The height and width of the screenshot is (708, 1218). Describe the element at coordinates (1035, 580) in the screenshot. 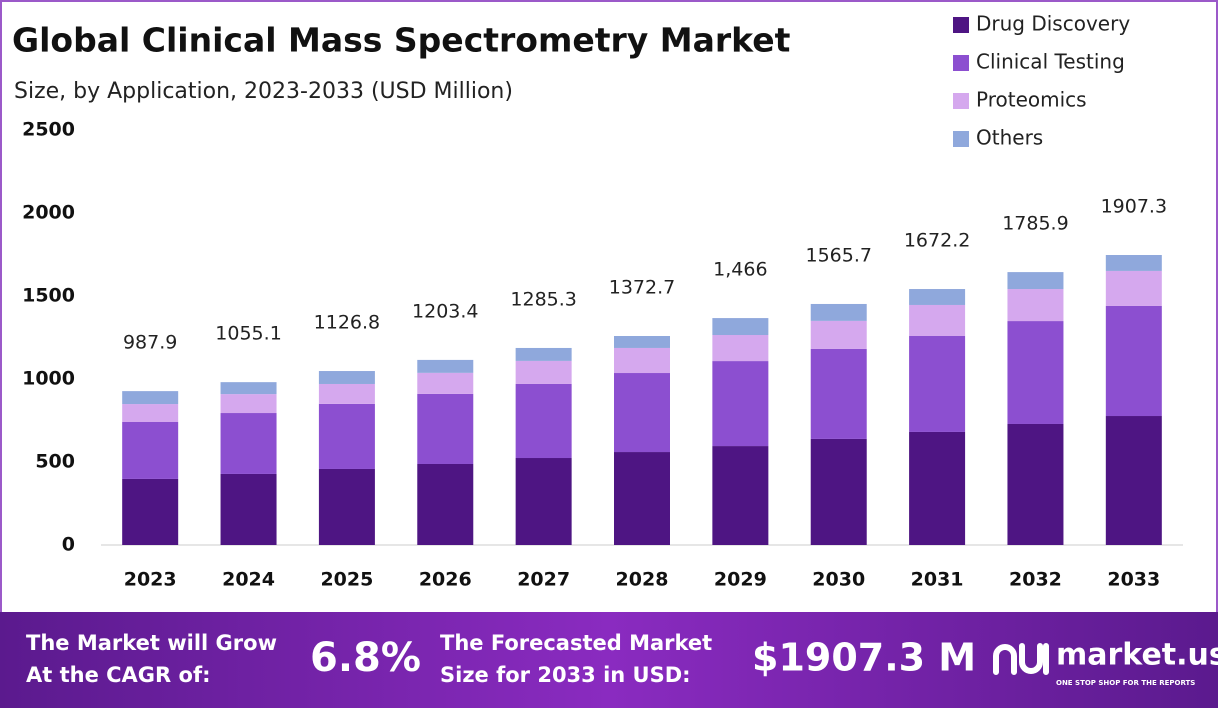

I see `x-tick-label: 2032` at that location.